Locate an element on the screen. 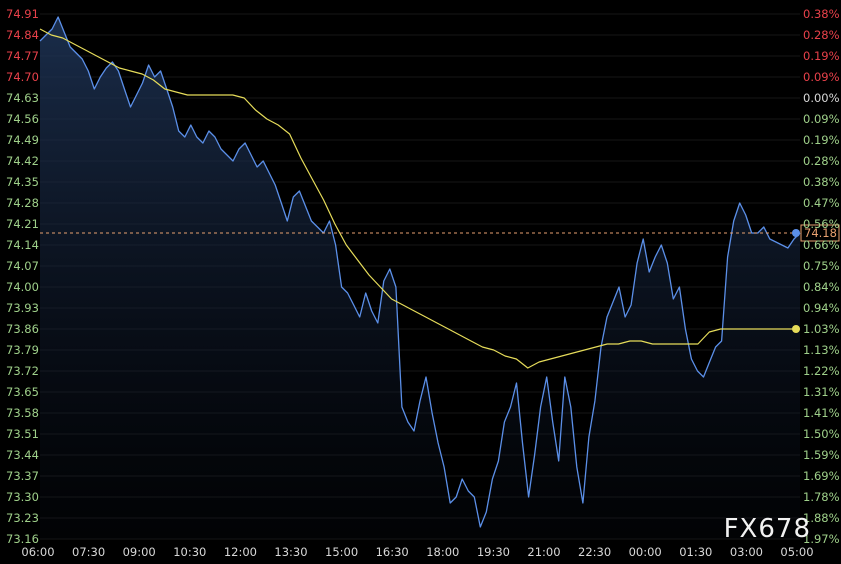  x-tick-label: 18:00 is located at coordinates (442, 552).